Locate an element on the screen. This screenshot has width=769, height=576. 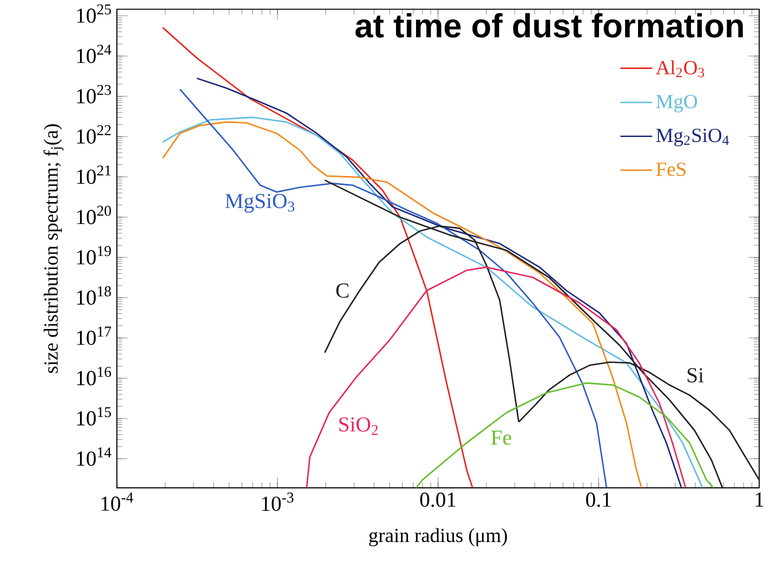
x-tick-label: 0.1 is located at coordinates (598, 500).